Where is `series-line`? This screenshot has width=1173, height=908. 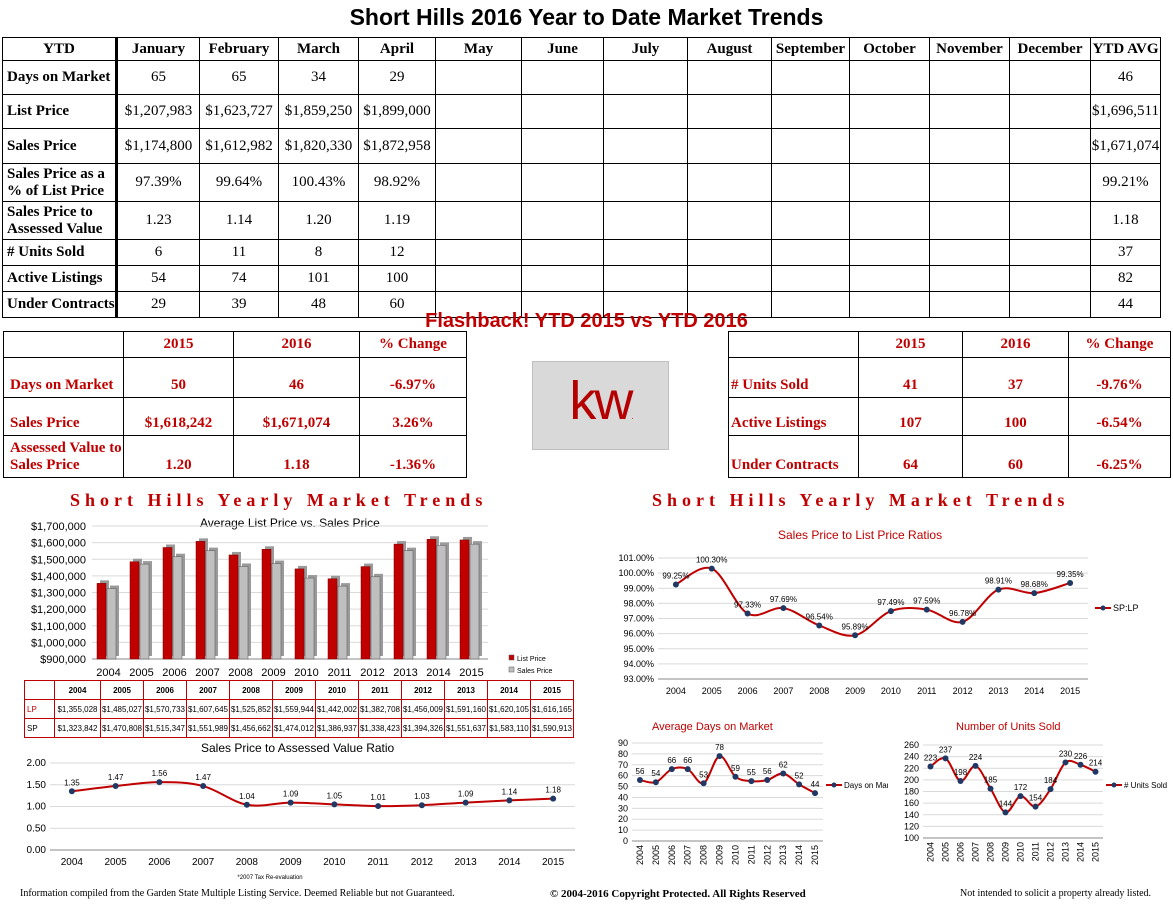
series-line is located at coordinates (727, 774).